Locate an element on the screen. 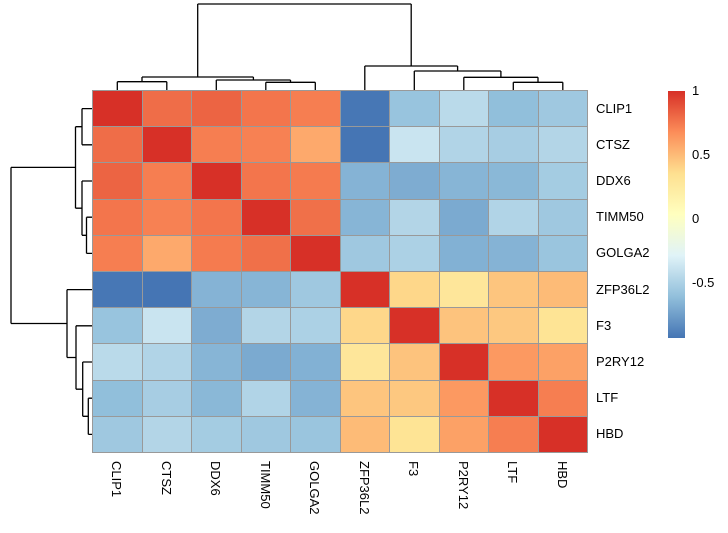 This screenshot has width=728, height=533. legend-tick-label: 0.5 is located at coordinates (701, 154).